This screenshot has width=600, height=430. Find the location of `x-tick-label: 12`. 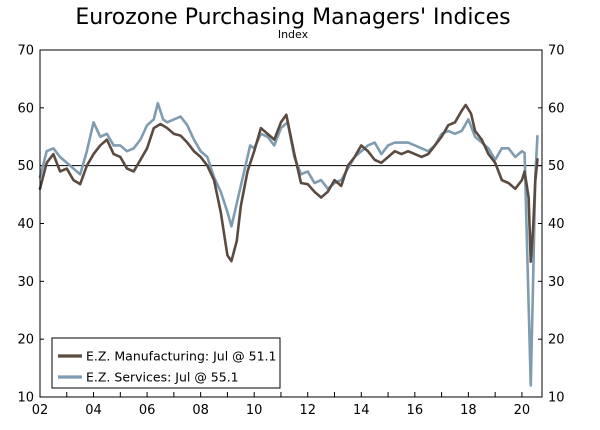

x-tick-label: 12 is located at coordinates (307, 410).